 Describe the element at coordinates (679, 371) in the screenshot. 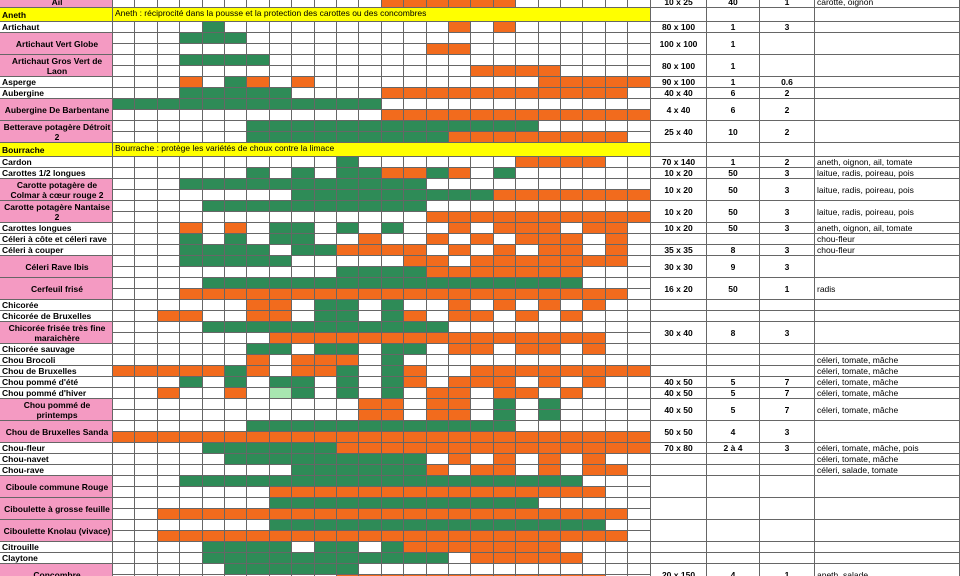

I see `spacing` at that location.